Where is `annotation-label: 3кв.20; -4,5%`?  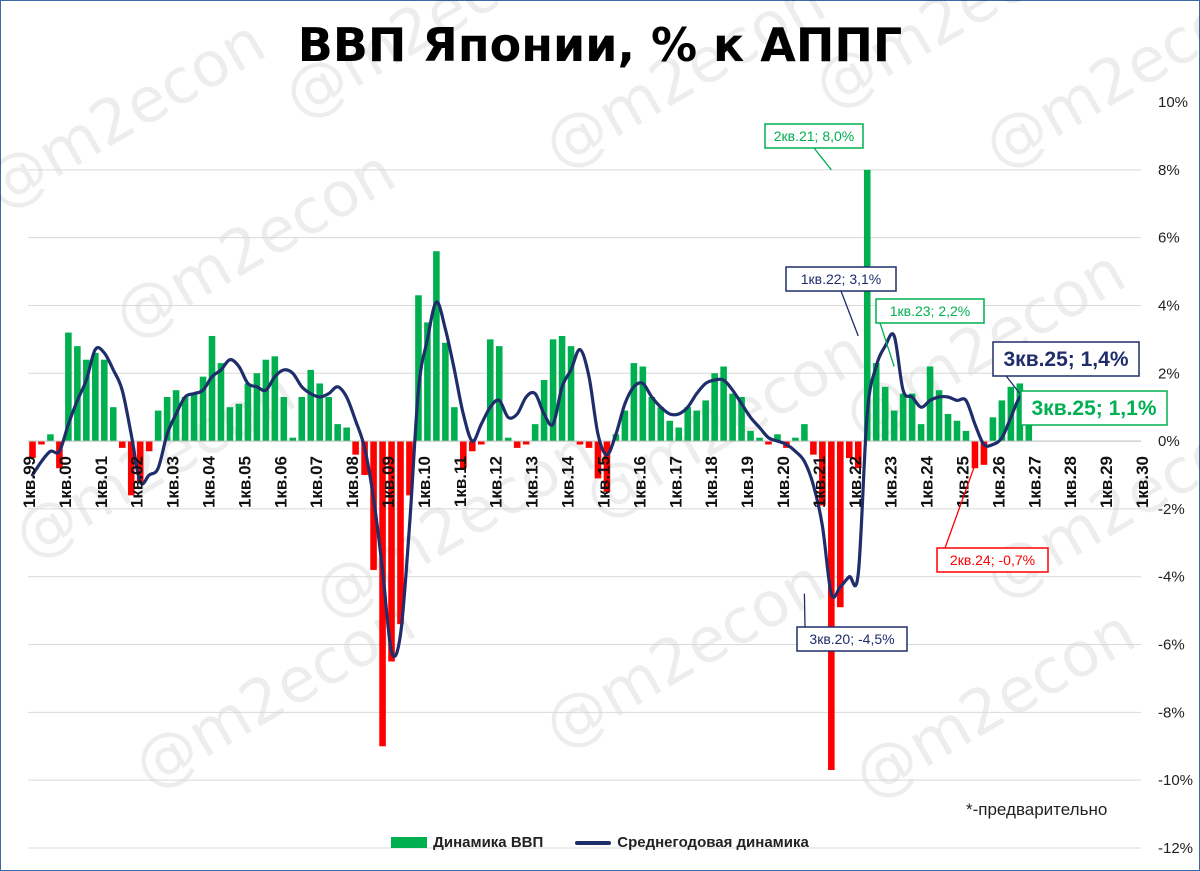
annotation-label: 3кв.20; -4,5% is located at coordinates (851, 639).